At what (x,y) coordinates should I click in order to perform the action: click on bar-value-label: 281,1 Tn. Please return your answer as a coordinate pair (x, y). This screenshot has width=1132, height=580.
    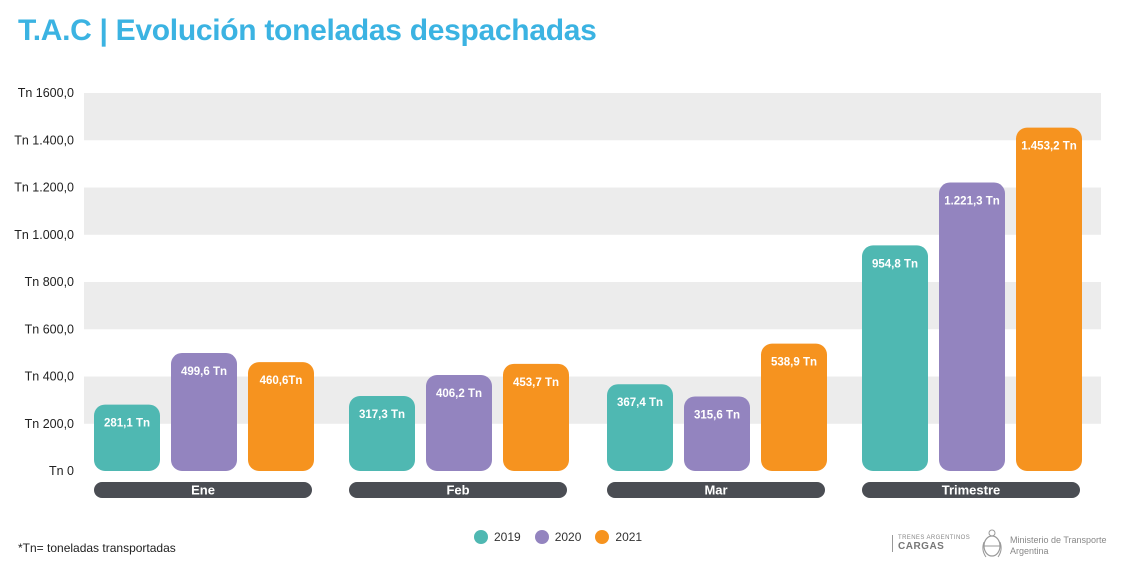
    Looking at the image, I should click on (127, 424).